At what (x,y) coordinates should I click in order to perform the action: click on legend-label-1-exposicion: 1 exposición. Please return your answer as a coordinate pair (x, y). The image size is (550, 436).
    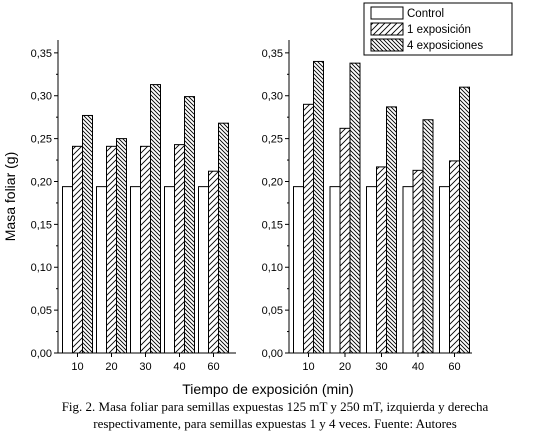
    Looking at the image, I should click on (439, 30).